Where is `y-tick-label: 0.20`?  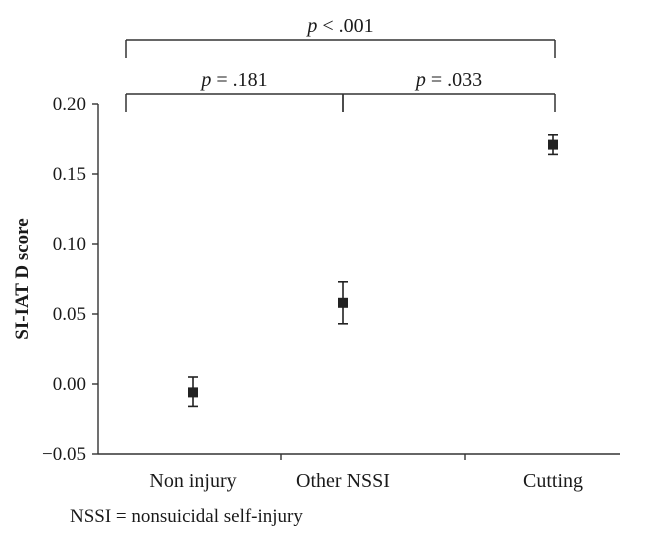 y-tick-label: 0.20 is located at coordinates (69, 104).